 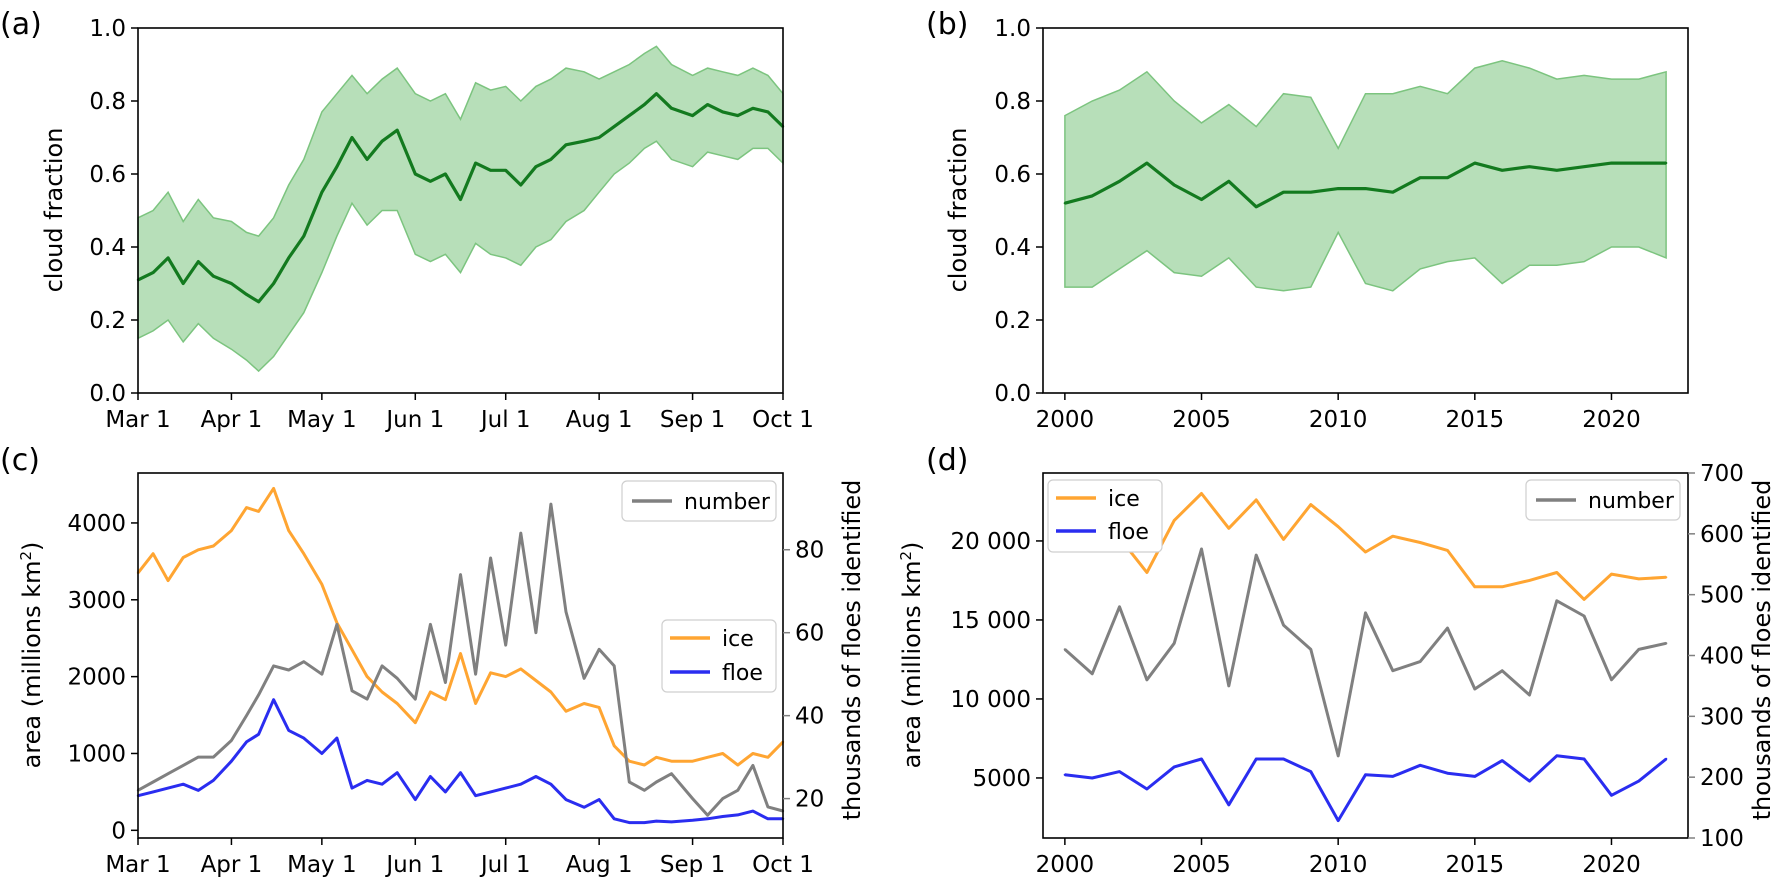 I want to click on panel-d-ylabel-end: ), so click(x=912, y=546).